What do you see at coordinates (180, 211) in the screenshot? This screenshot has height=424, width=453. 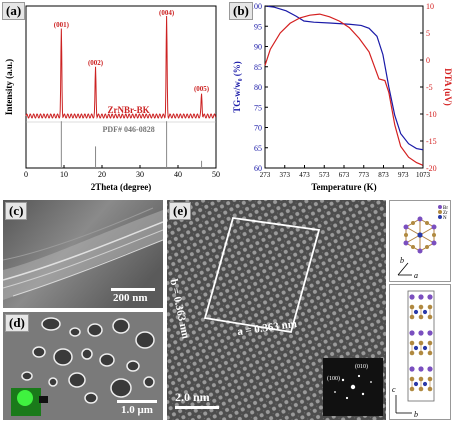 I see `panel-label-e: (e)` at bounding box center [180, 211].